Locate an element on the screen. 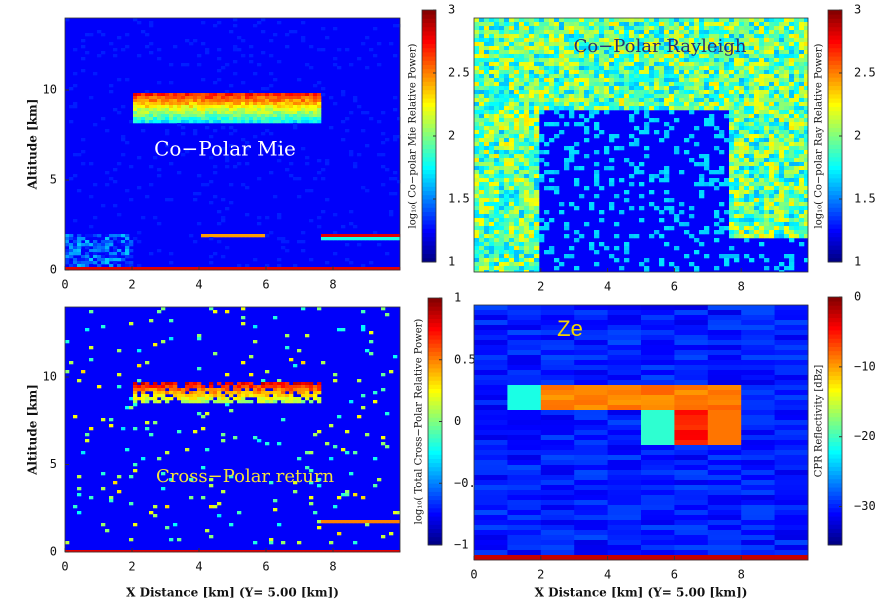  x-tick-label: 2 is located at coordinates (131, 567).